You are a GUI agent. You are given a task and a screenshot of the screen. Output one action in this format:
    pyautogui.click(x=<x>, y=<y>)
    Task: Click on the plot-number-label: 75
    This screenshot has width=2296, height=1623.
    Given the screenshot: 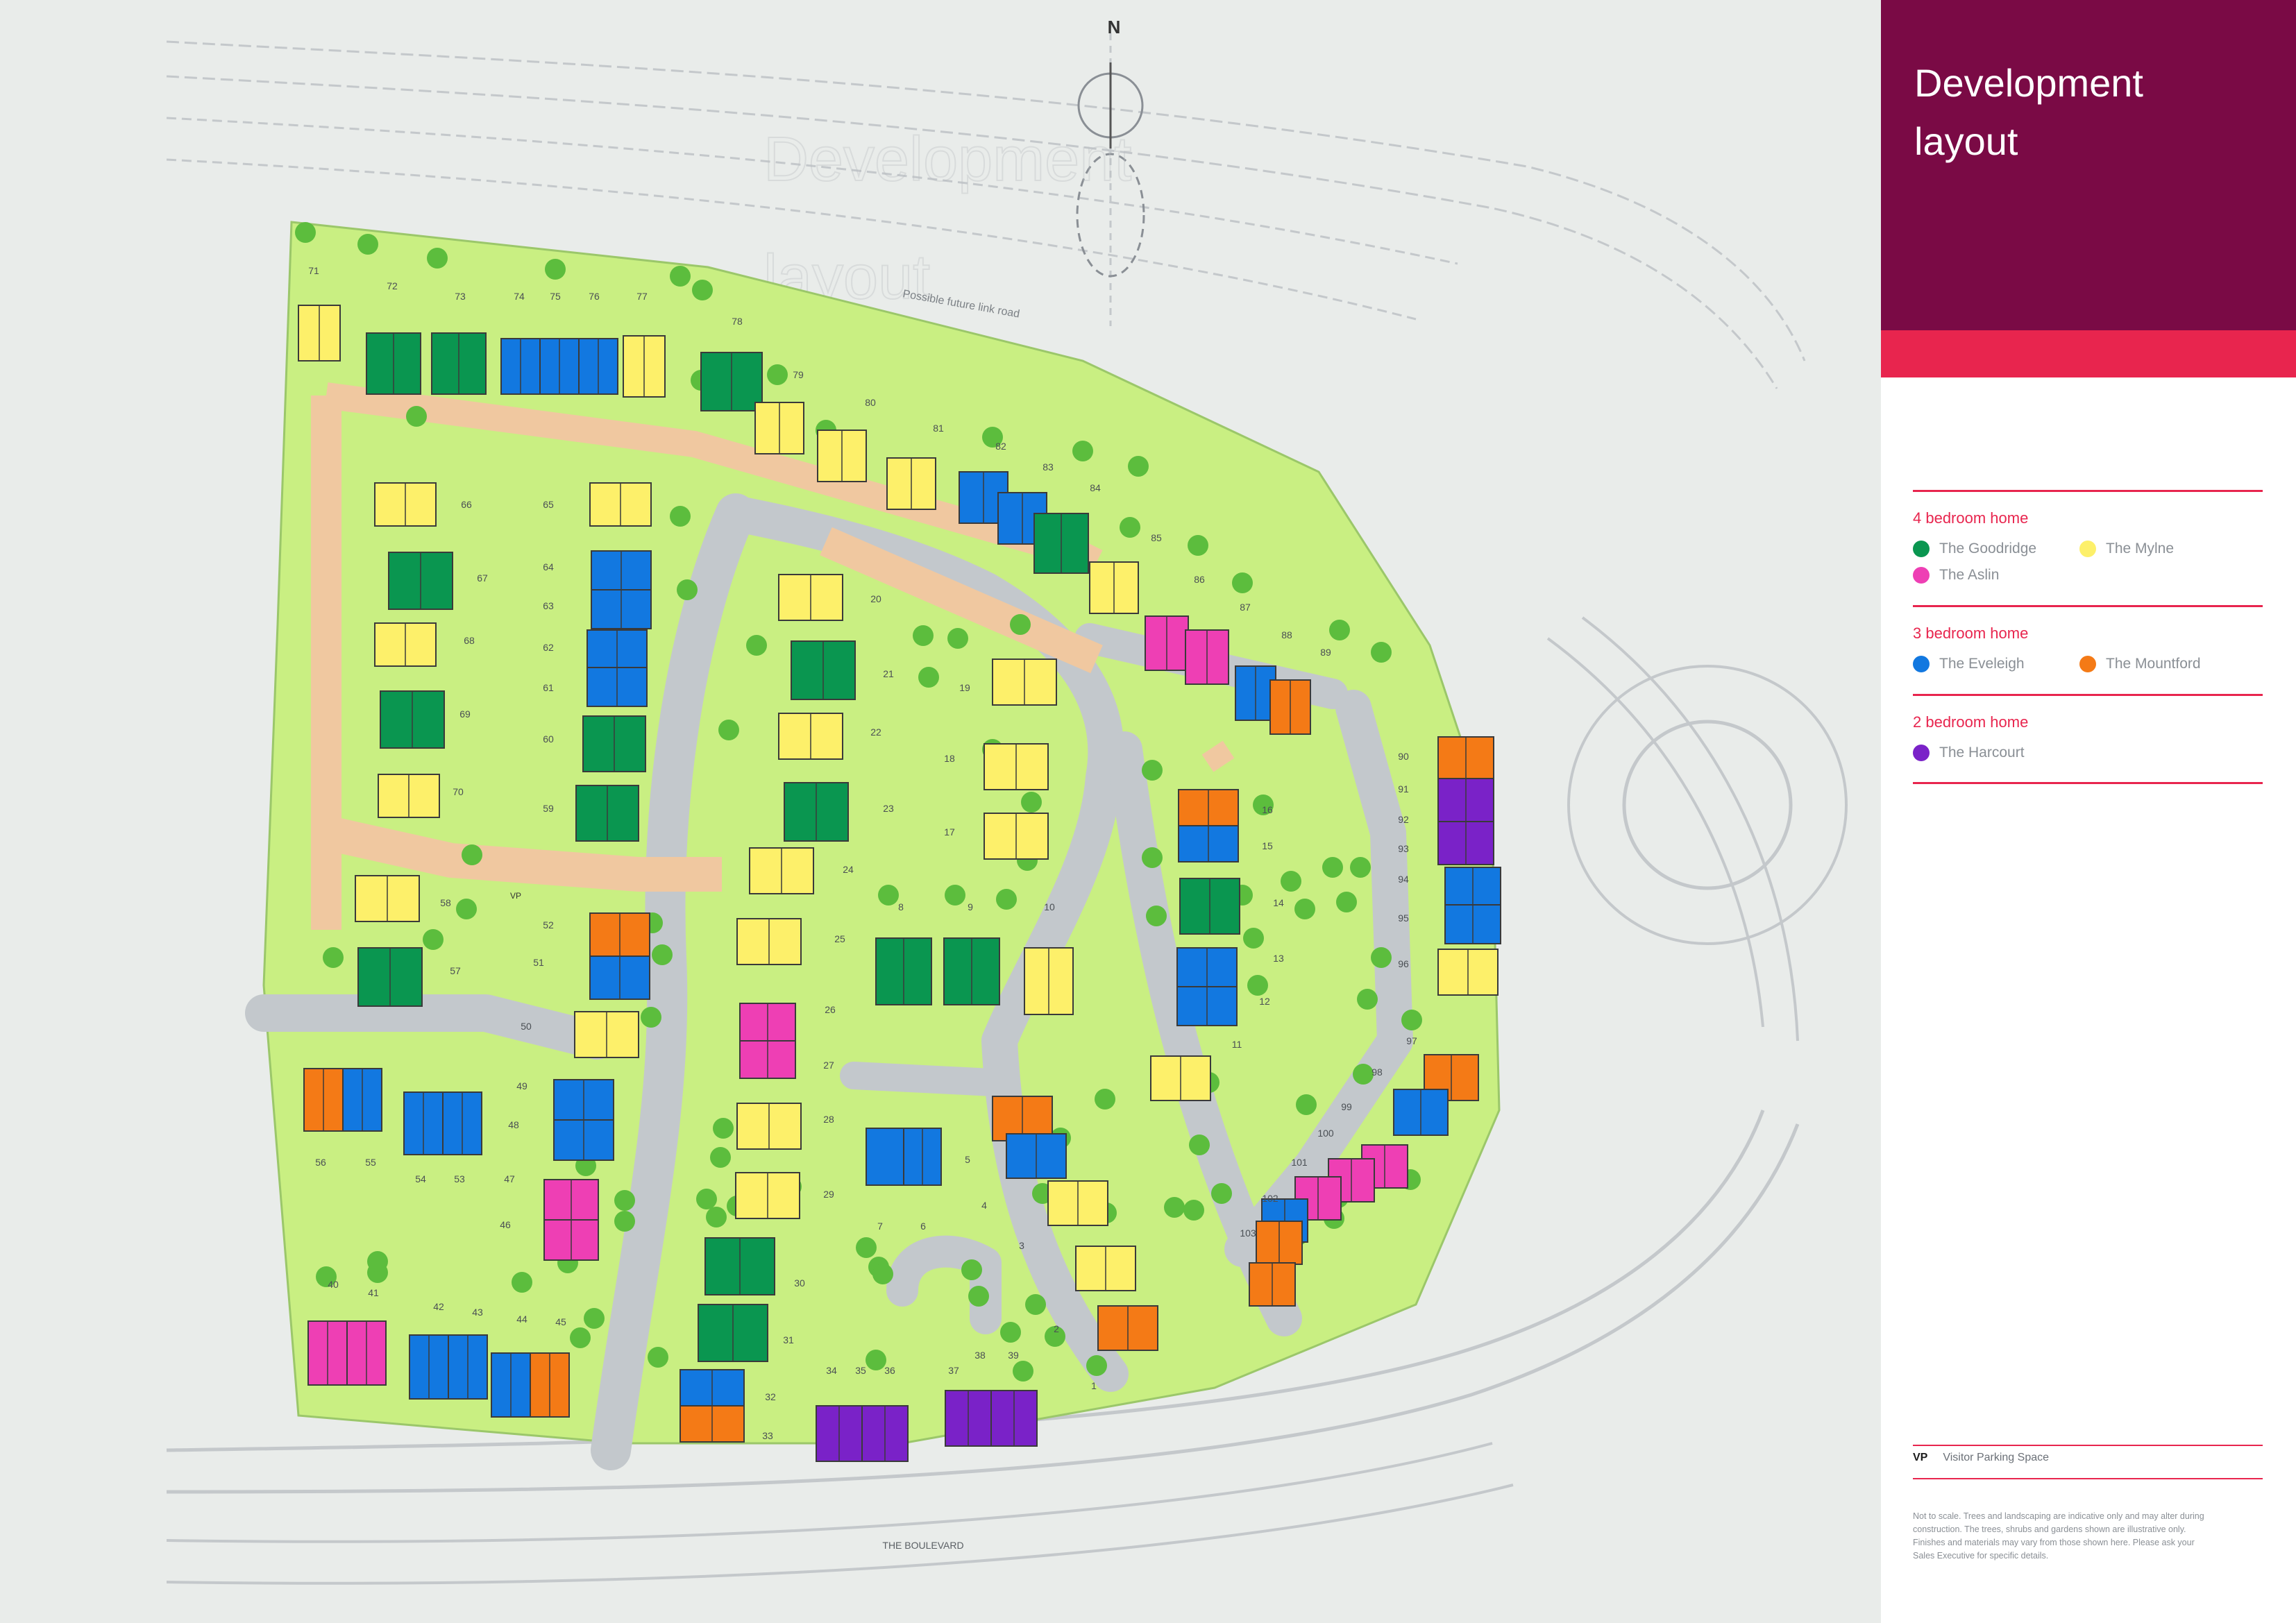 What is the action you would take?
    pyautogui.click(x=556, y=296)
    